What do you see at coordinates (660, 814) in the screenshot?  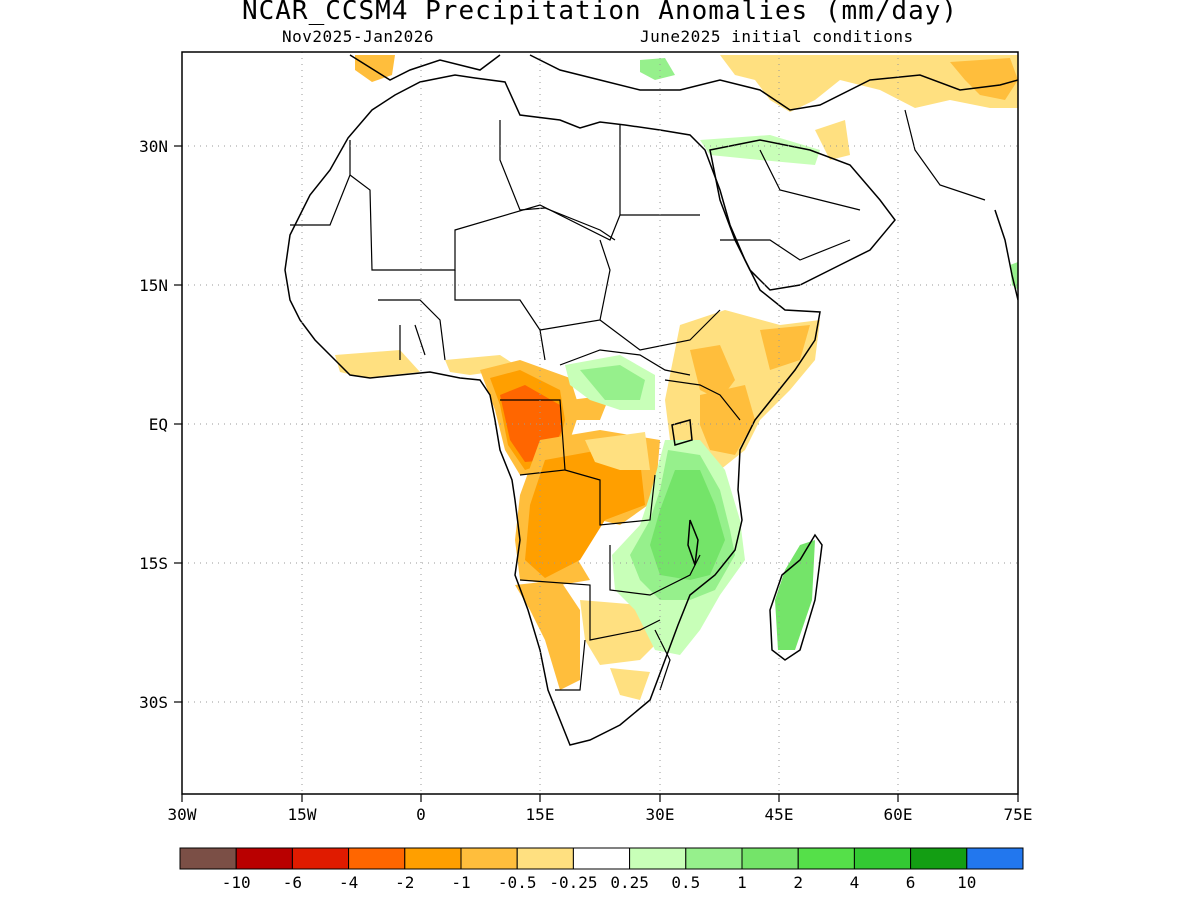 I see `x-tick-label: 30E` at bounding box center [660, 814].